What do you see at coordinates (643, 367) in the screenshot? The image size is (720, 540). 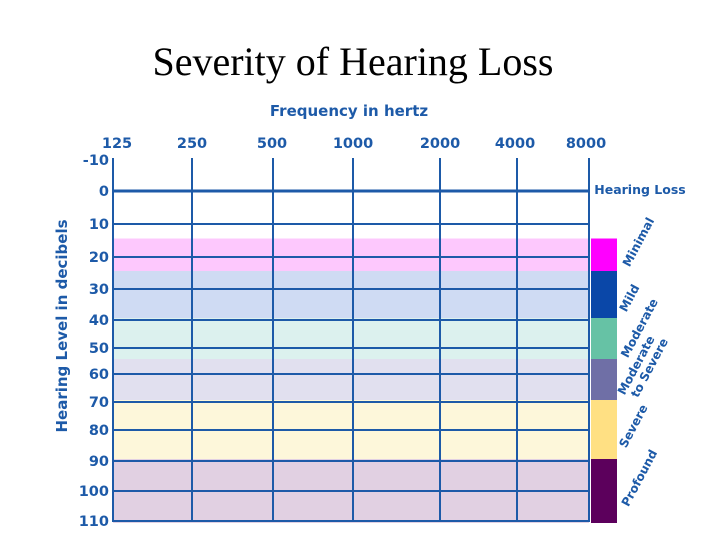 I see `legend-label-moderate-to-severe: Moderateto Severe` at bounding box center [643, 367].